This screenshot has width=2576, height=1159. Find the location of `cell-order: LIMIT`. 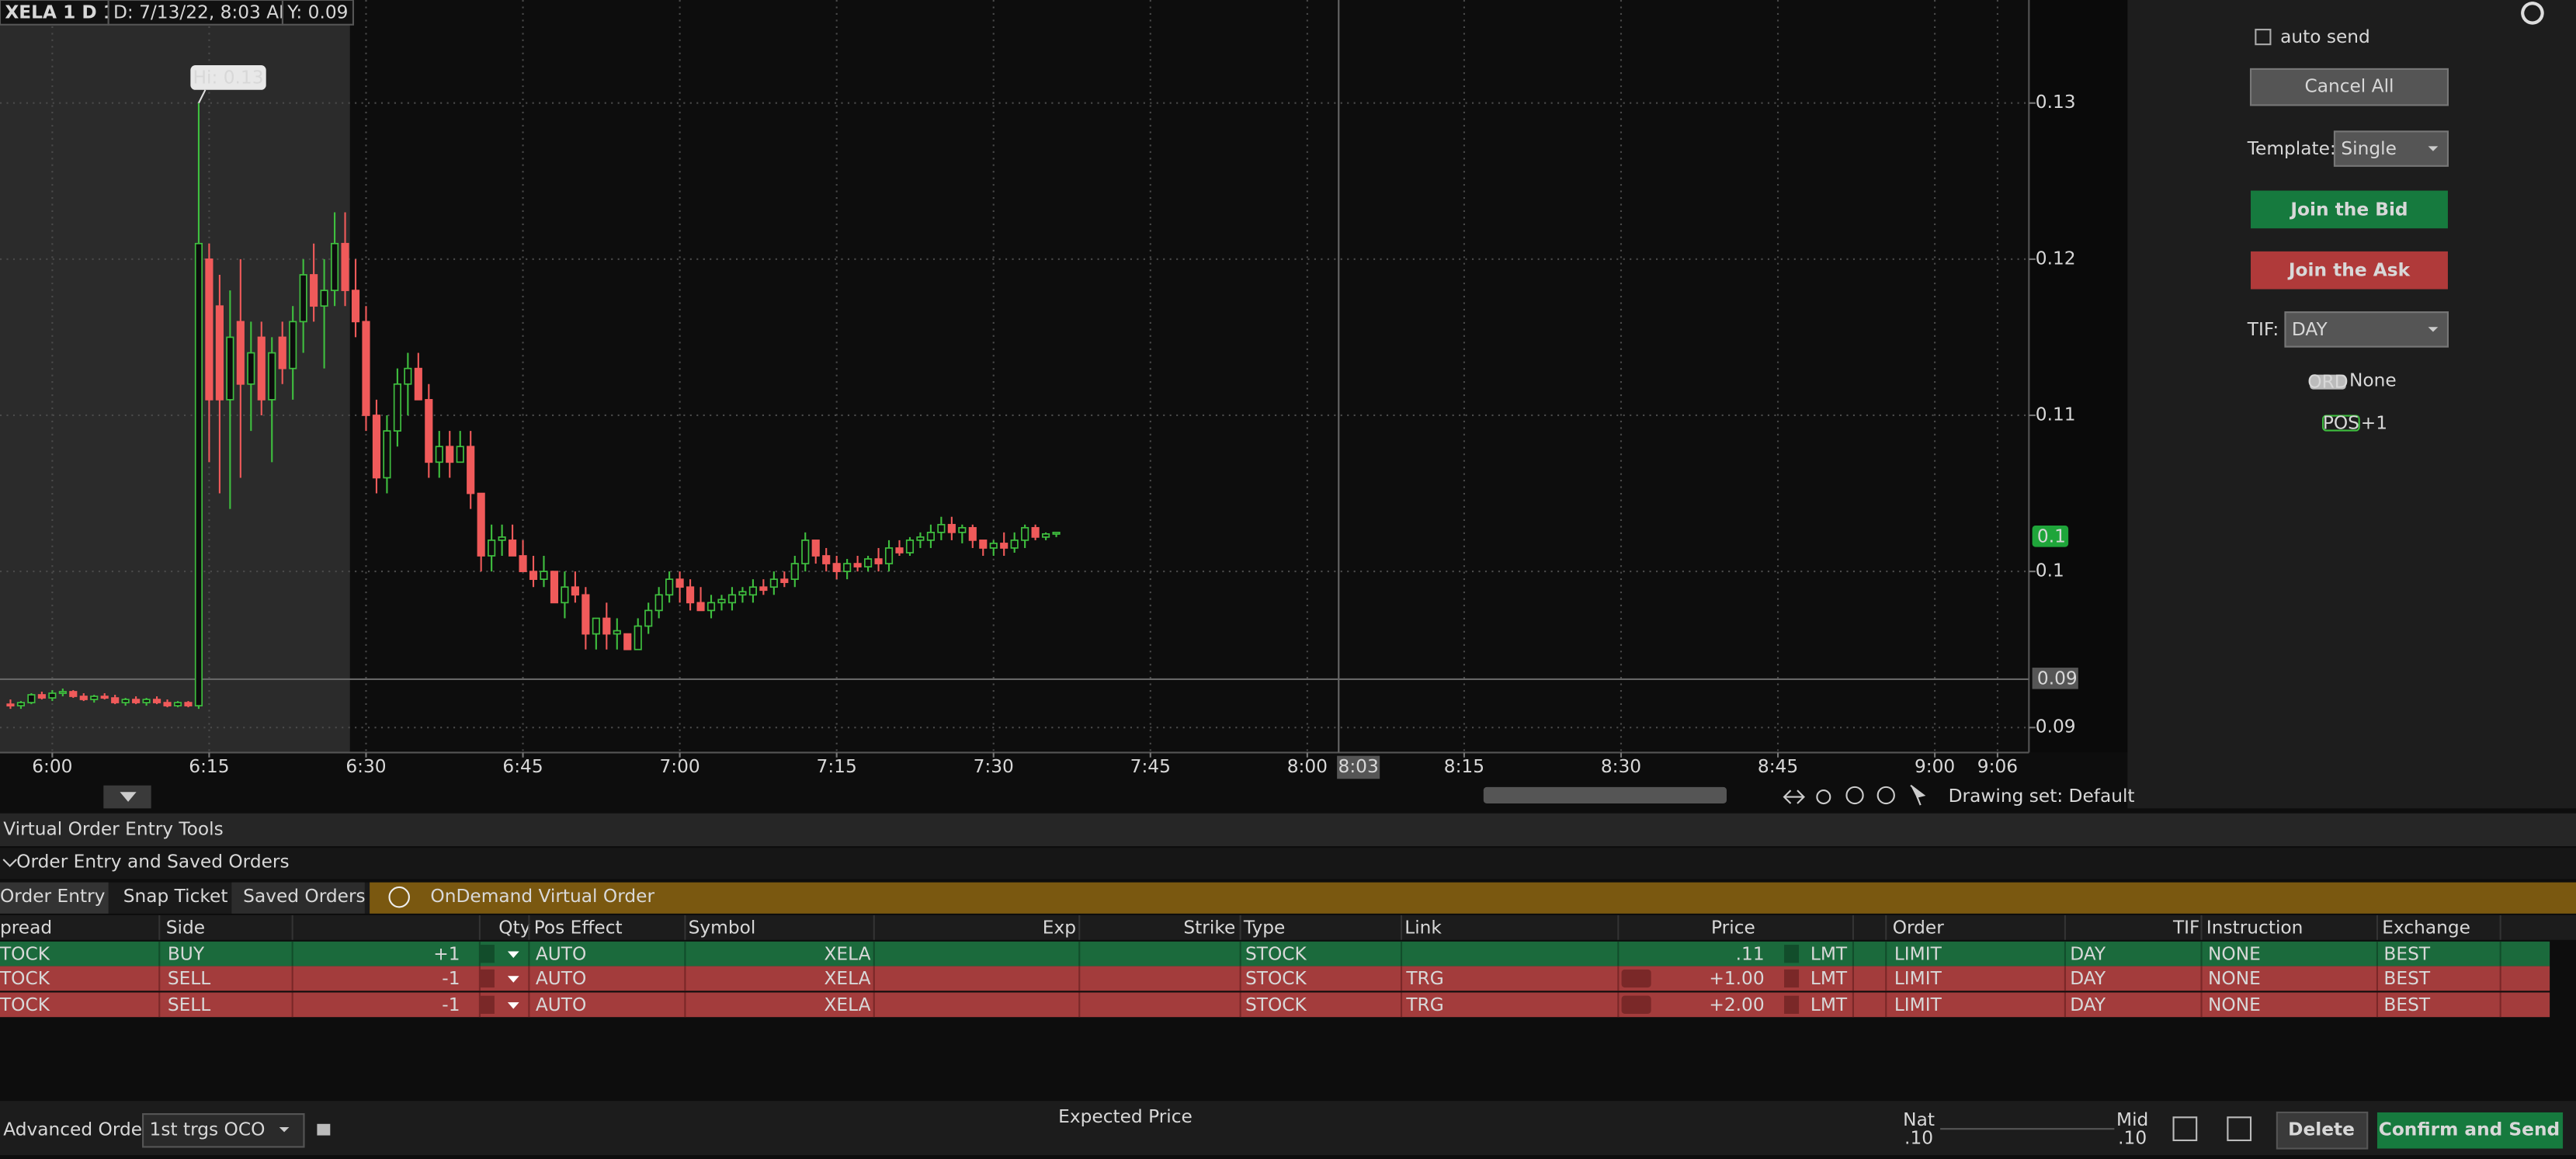

cell-order: LIMIT is located at coordinates (1918, 979).